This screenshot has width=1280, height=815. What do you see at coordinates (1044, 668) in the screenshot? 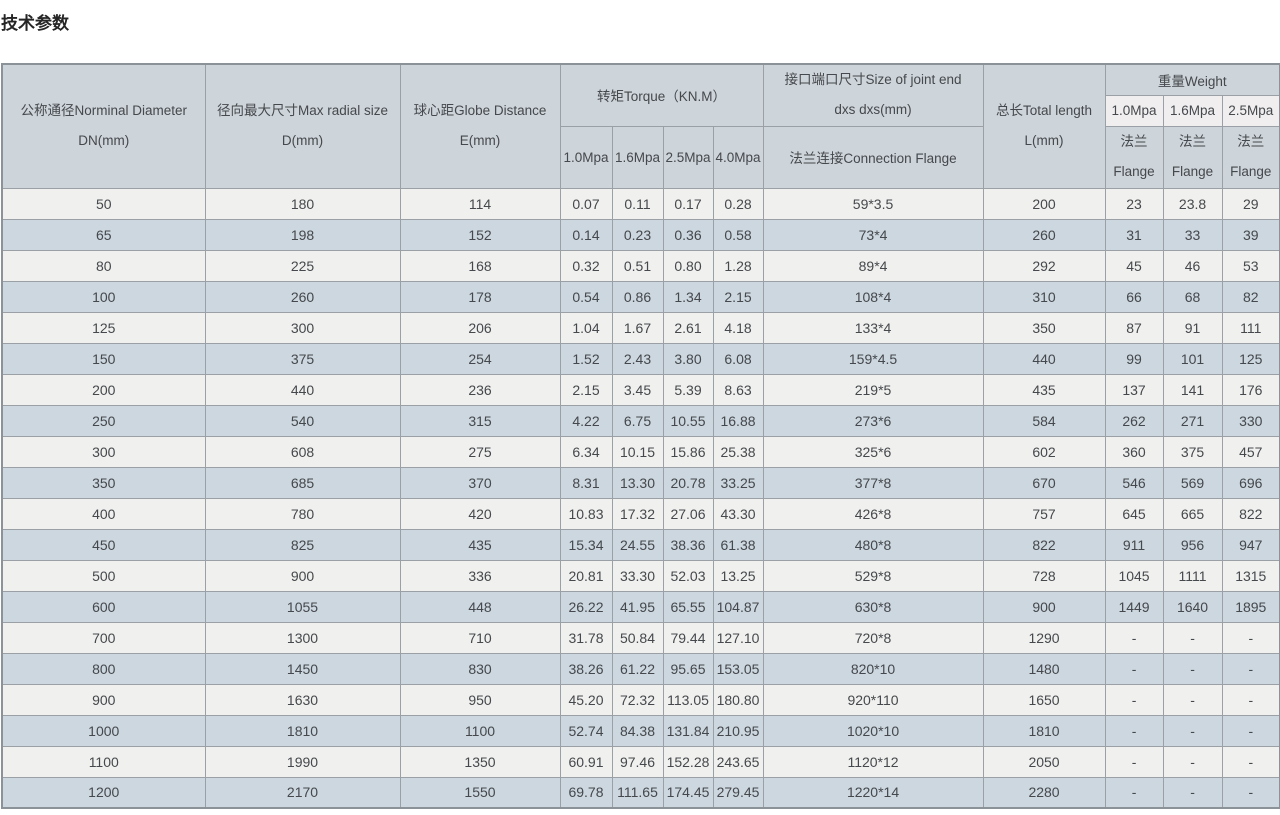
I see `table-cell: 1480` at bounding box center [1044, 668].